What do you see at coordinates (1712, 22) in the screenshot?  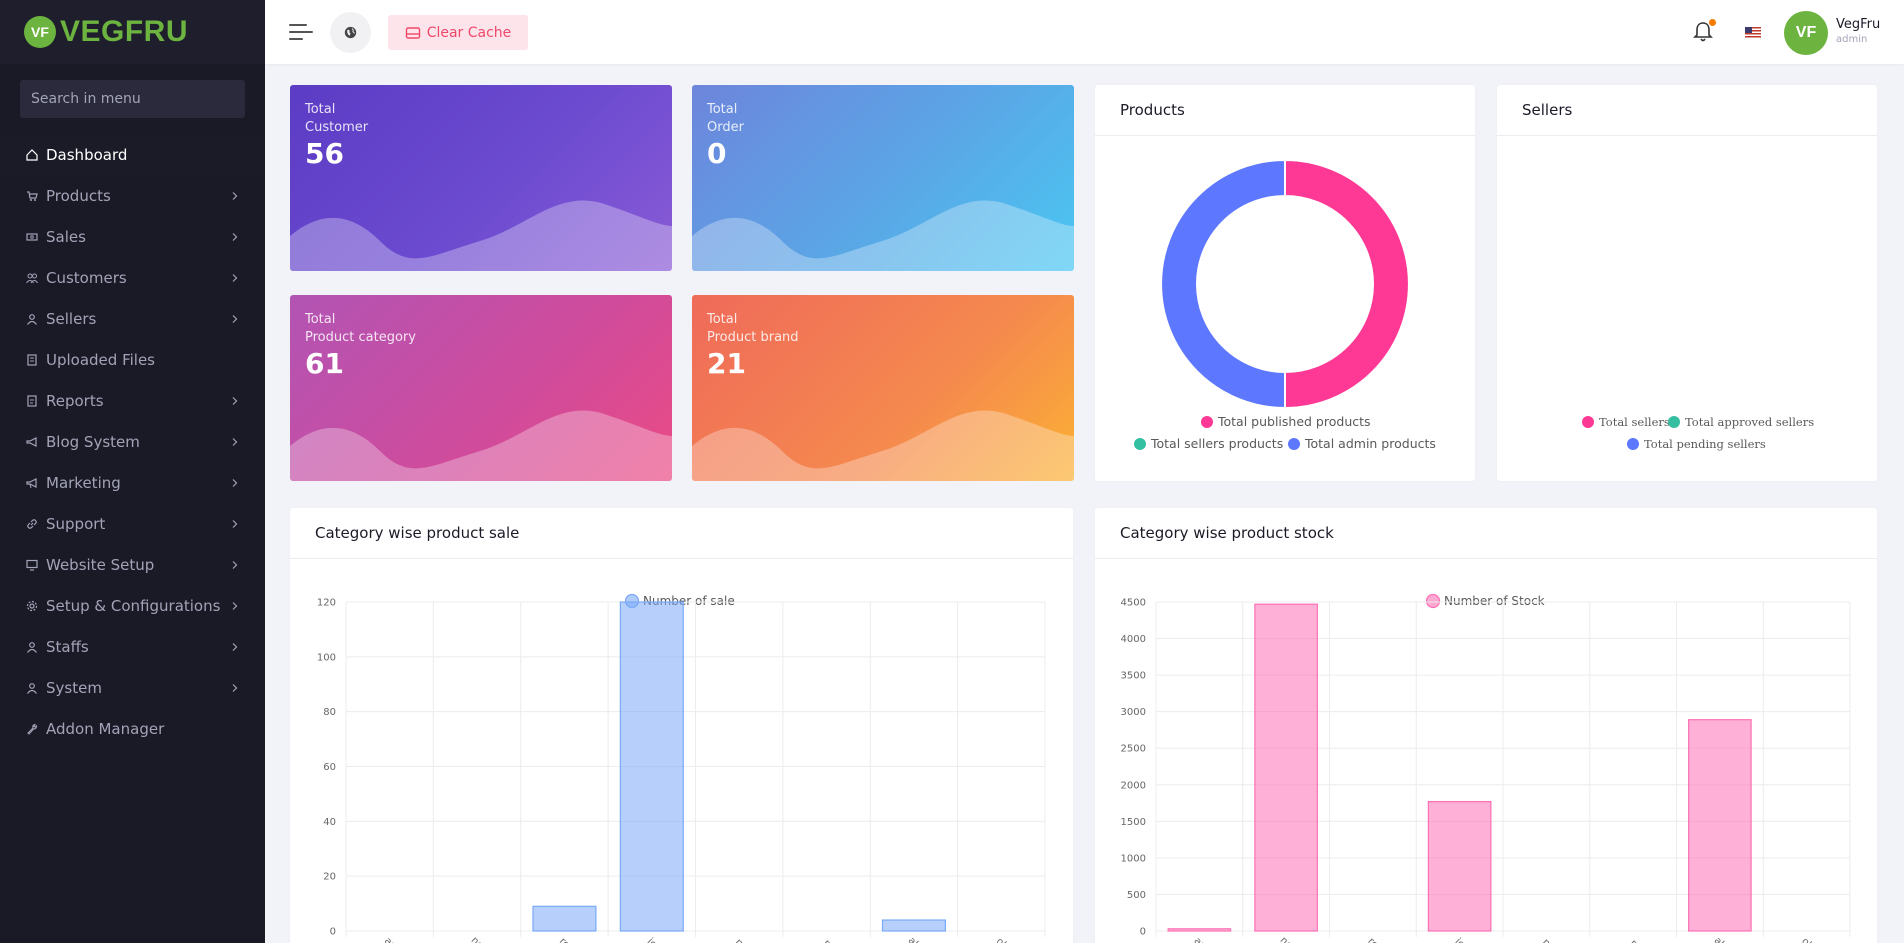 I see `notification-badge` at bounding box center [1712, 22].